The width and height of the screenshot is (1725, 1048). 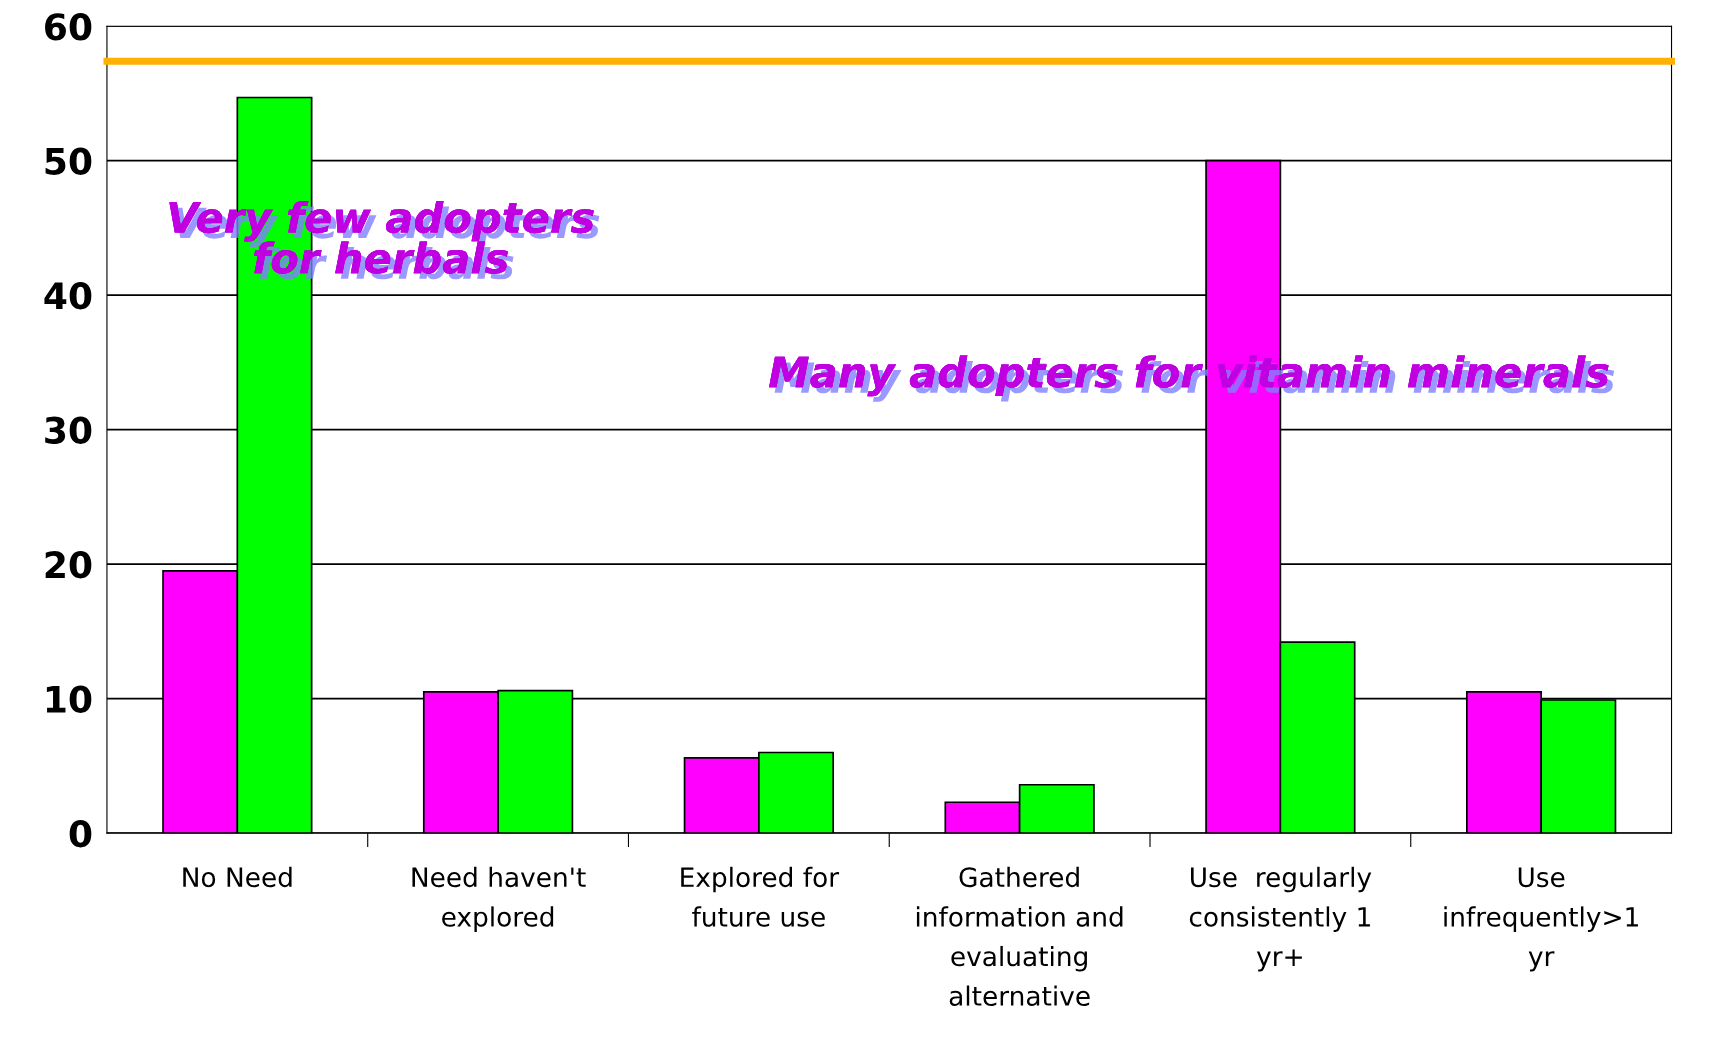 I want to click on x-tick-label: Explored for future use, so click(x=760, y=896).